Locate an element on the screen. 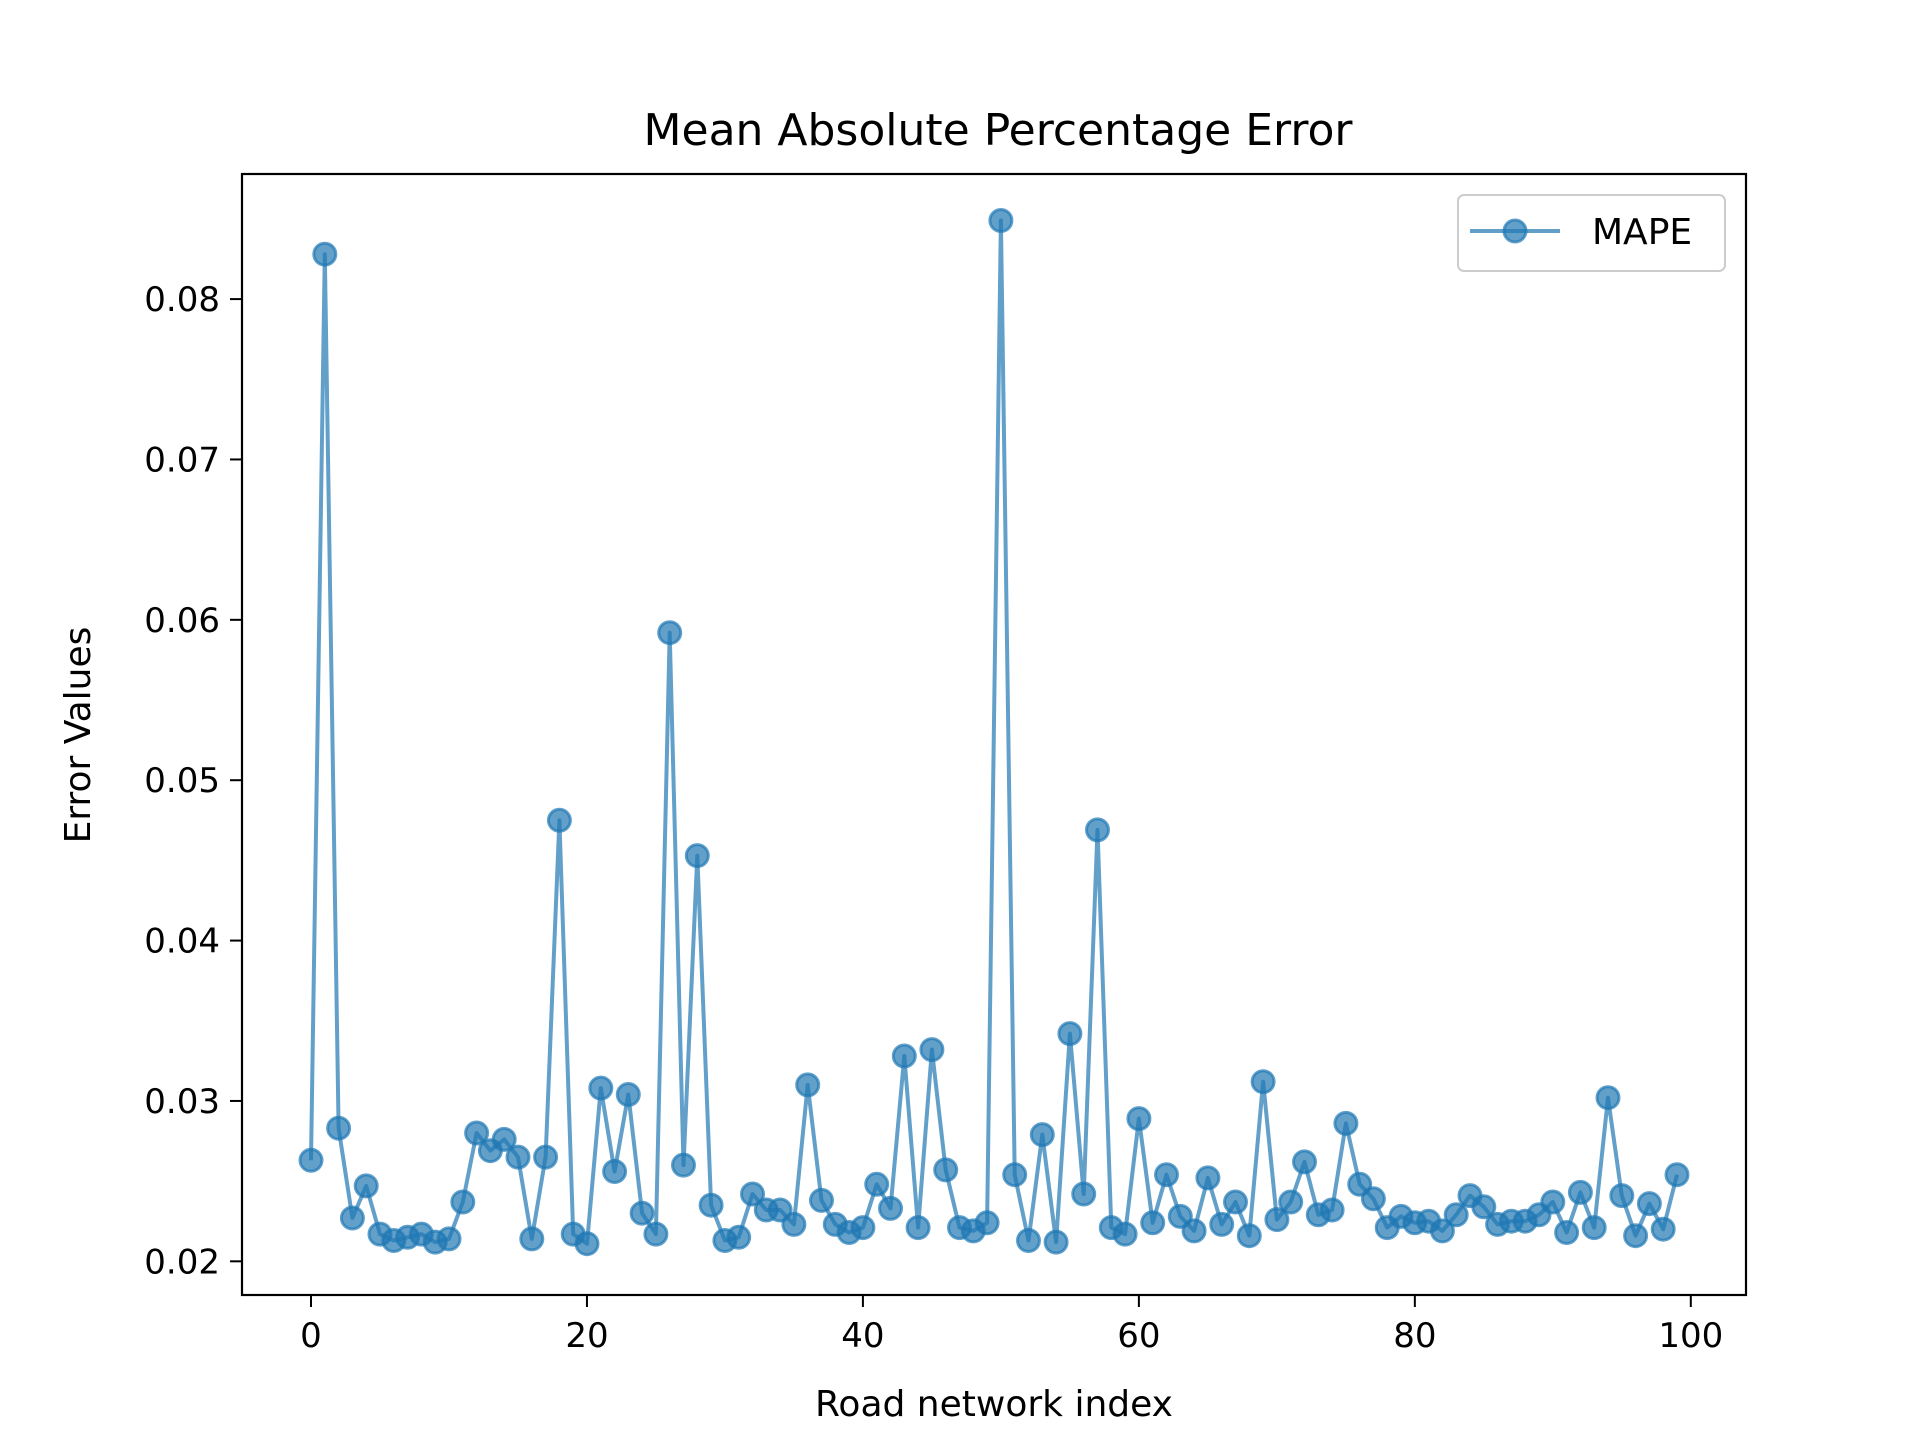 Image resolution: width=1920 pixels, height=1440 pixels. x-tick-label: 60 is located at coordinates (1138, 1336).